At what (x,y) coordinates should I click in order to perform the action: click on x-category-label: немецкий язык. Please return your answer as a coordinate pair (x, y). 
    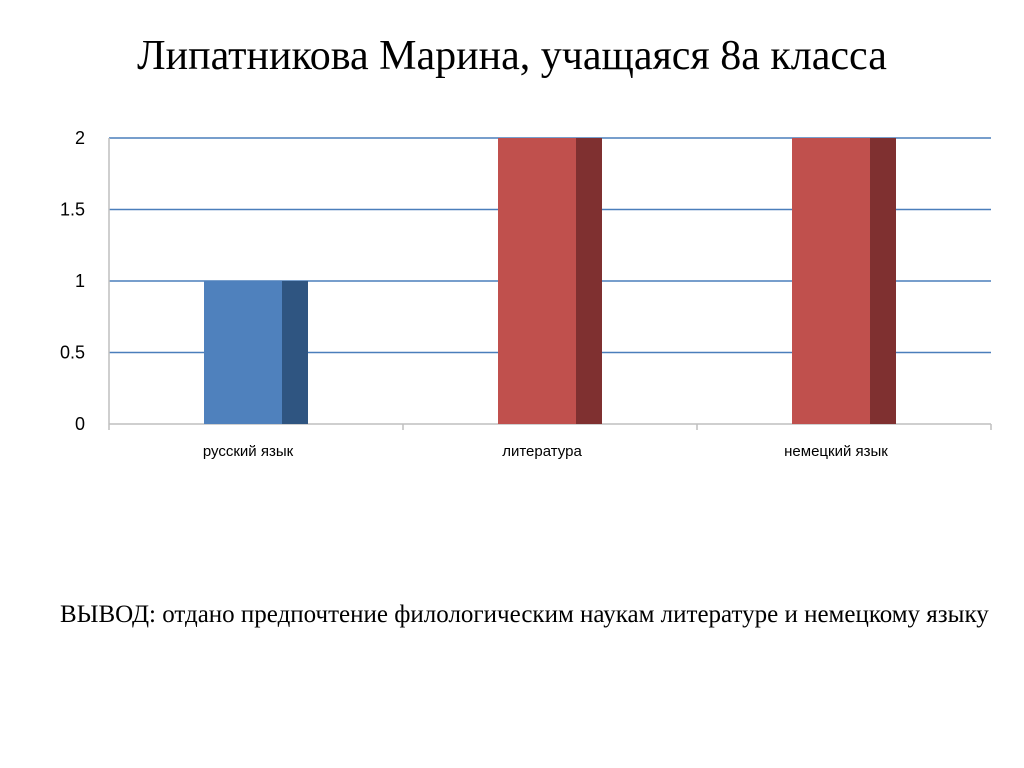
    Looking at the image, I should click on (836, 451).